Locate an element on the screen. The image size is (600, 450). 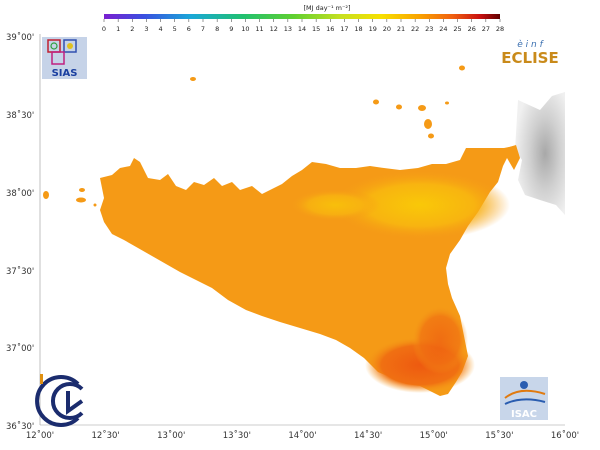
colorbar-tick-label: 24 is located at coordinates (443, 29).